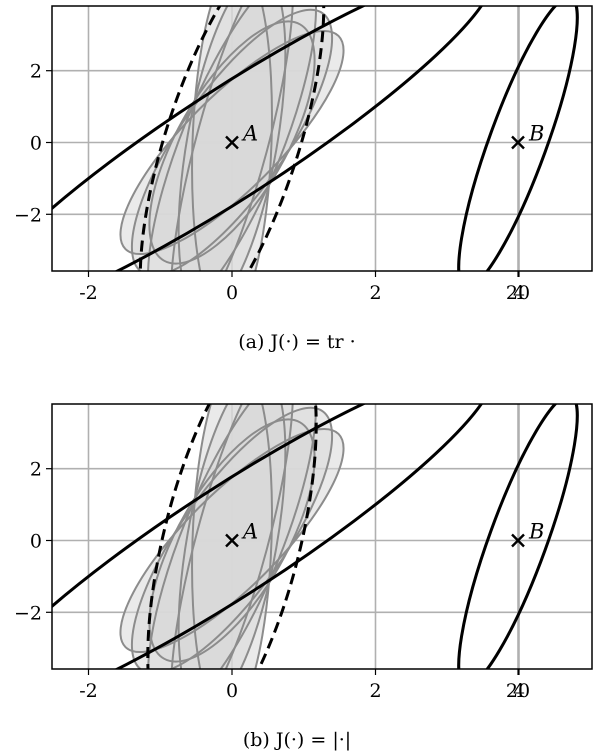 Image resolution: width=594 pixels, height=754 pixels. I want to click on panel-a-caption: (a) J(·) = tr ·, so click(296, 342).